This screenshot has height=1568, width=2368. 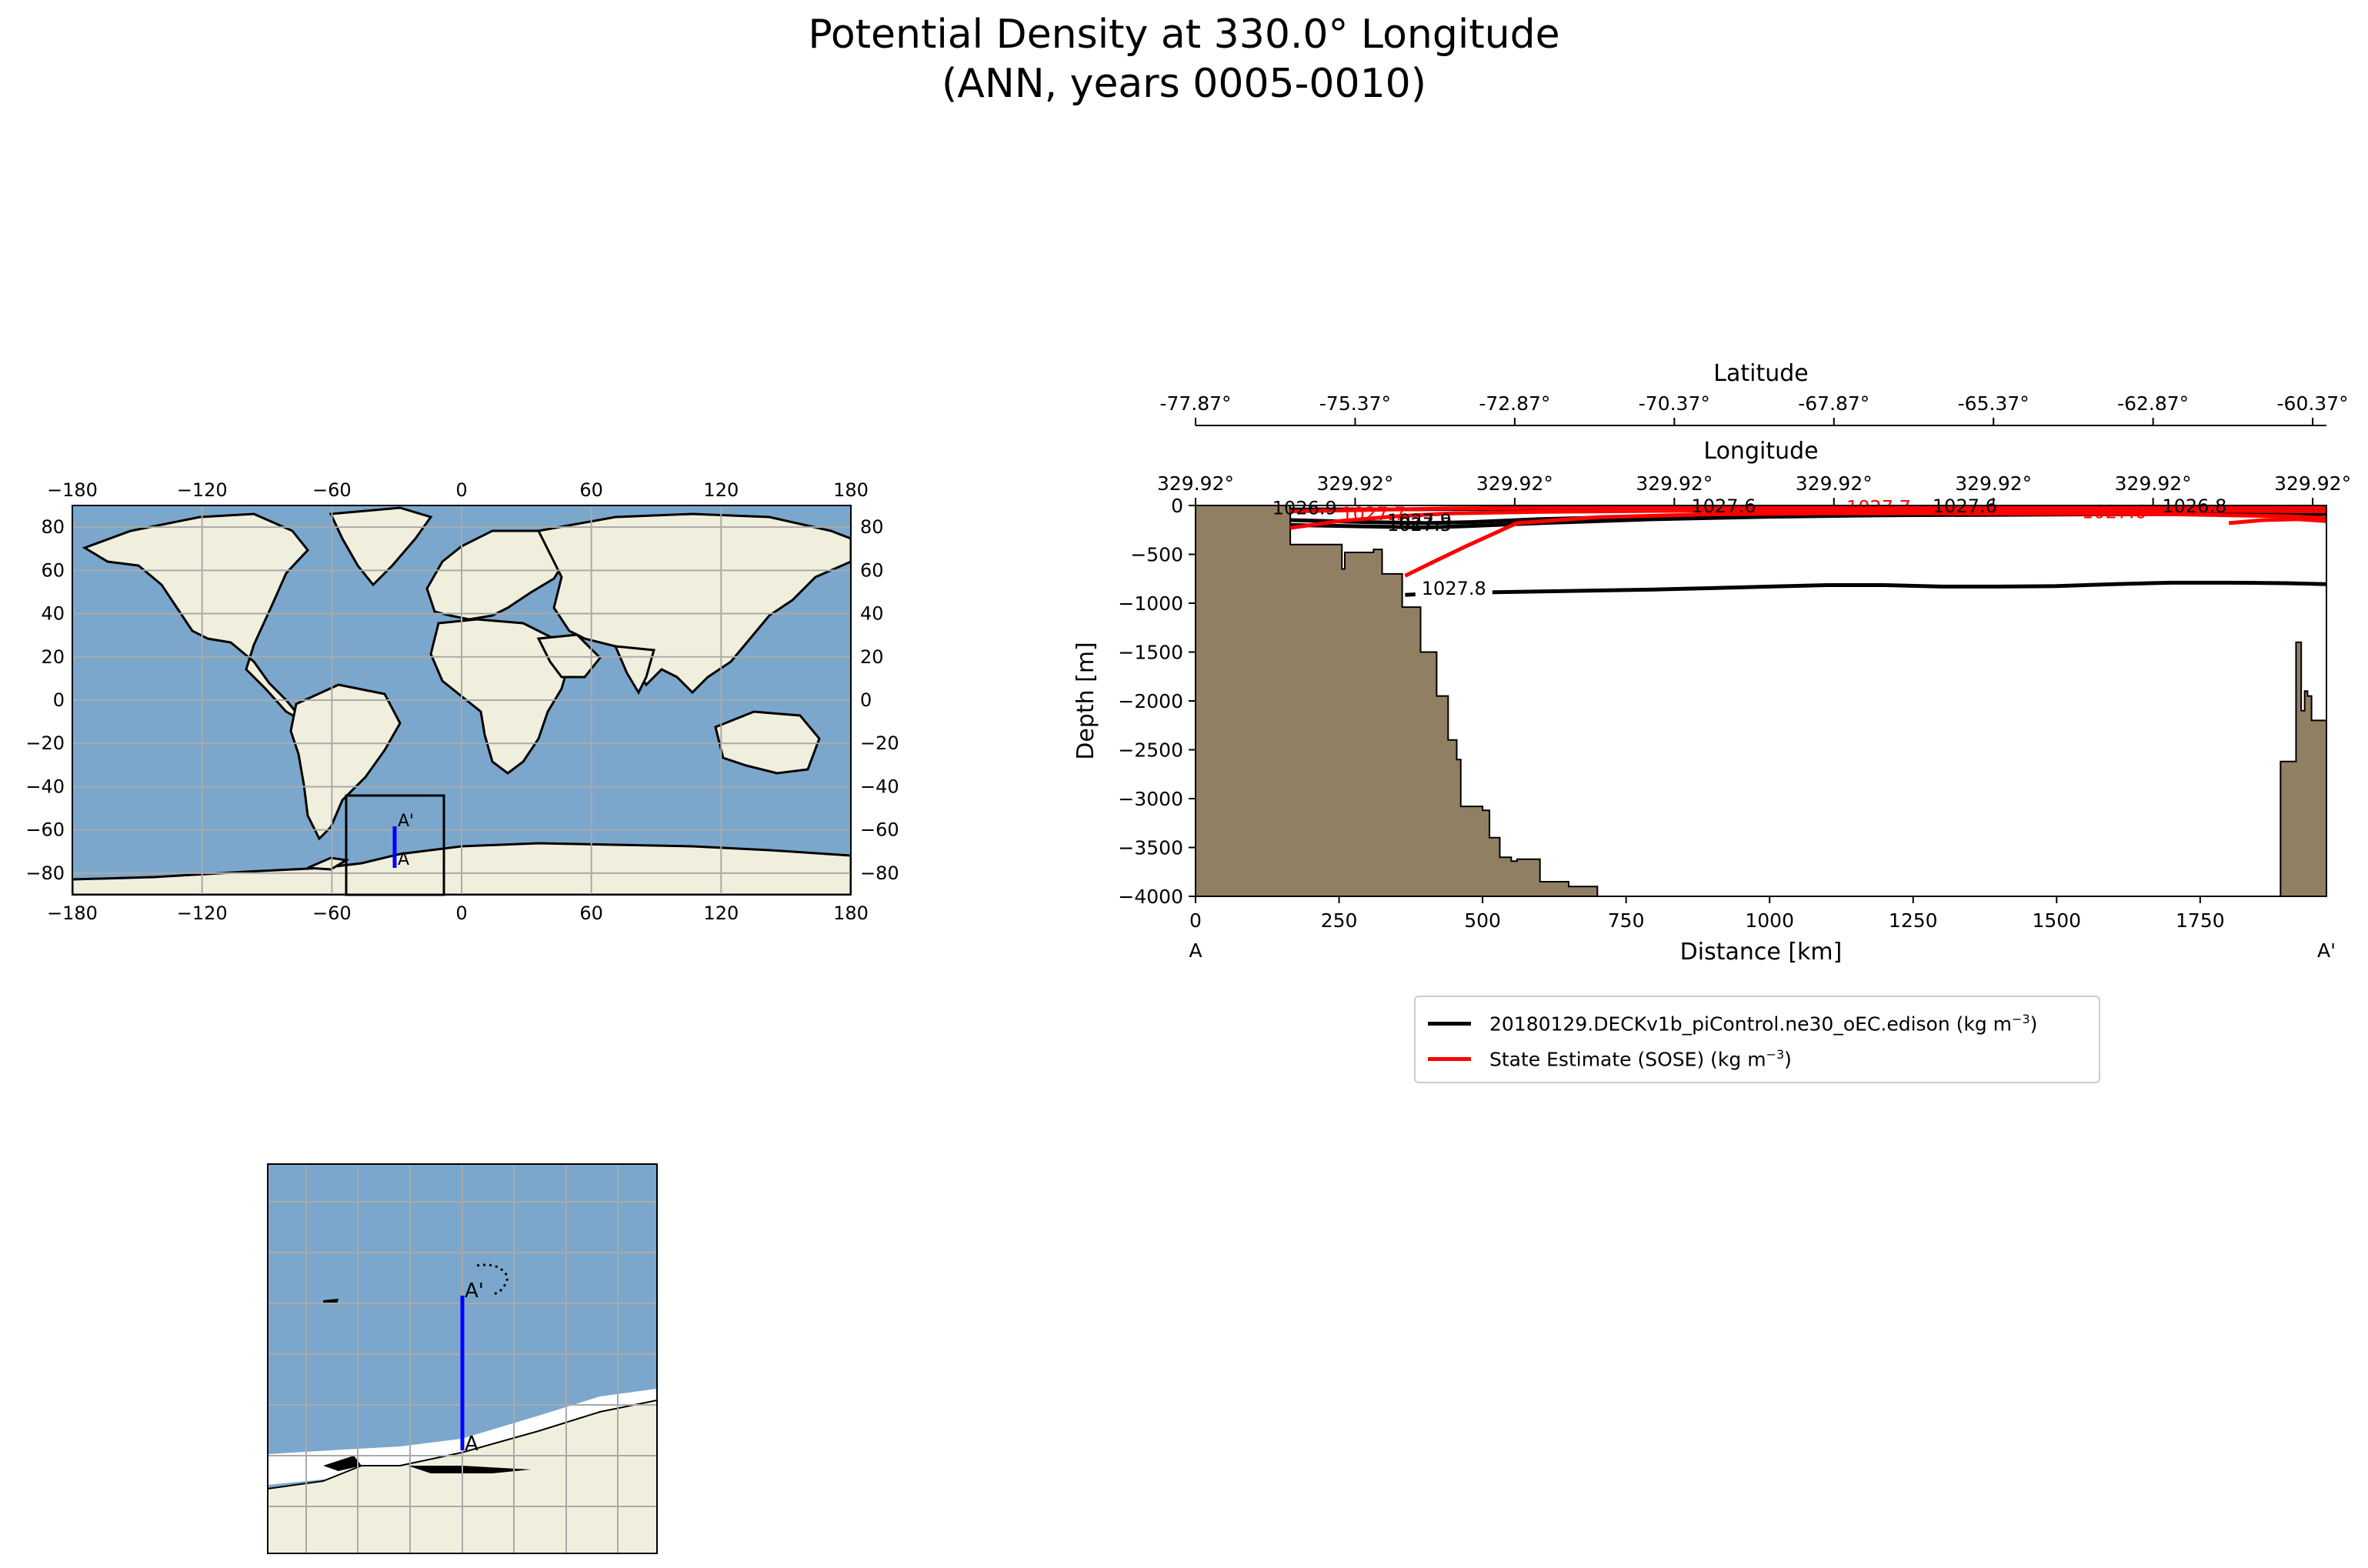 What do you see at coordinates (1454, 589) in the screenshot?
I see `model-contour-label: 1027.8` at bounding box center [1454, 589].